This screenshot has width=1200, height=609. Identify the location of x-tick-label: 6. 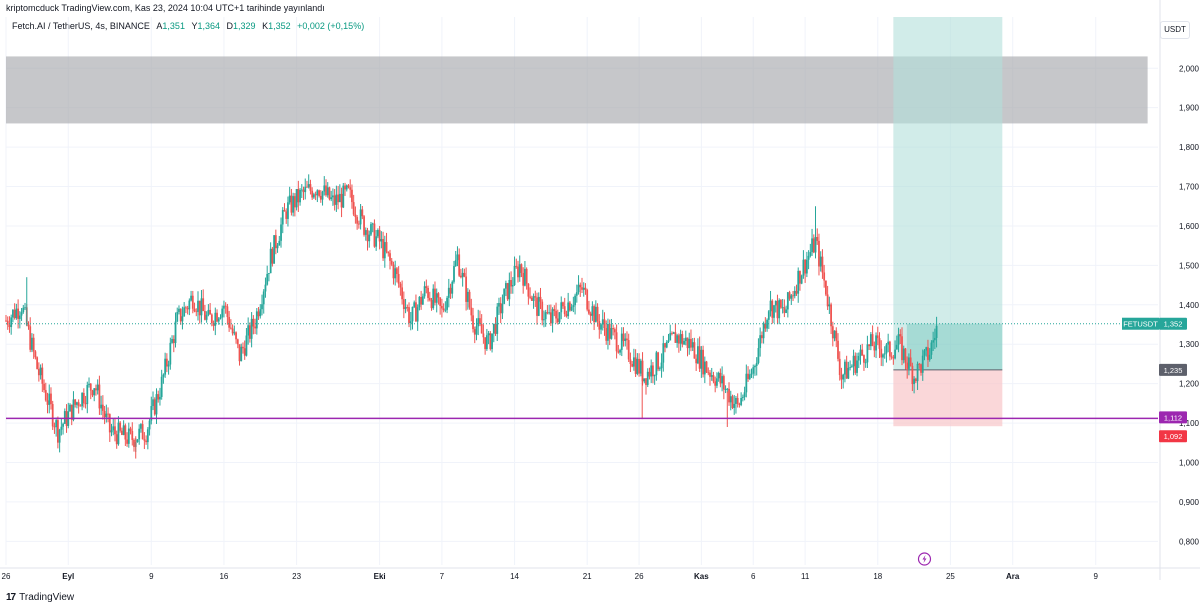
(753, 576).